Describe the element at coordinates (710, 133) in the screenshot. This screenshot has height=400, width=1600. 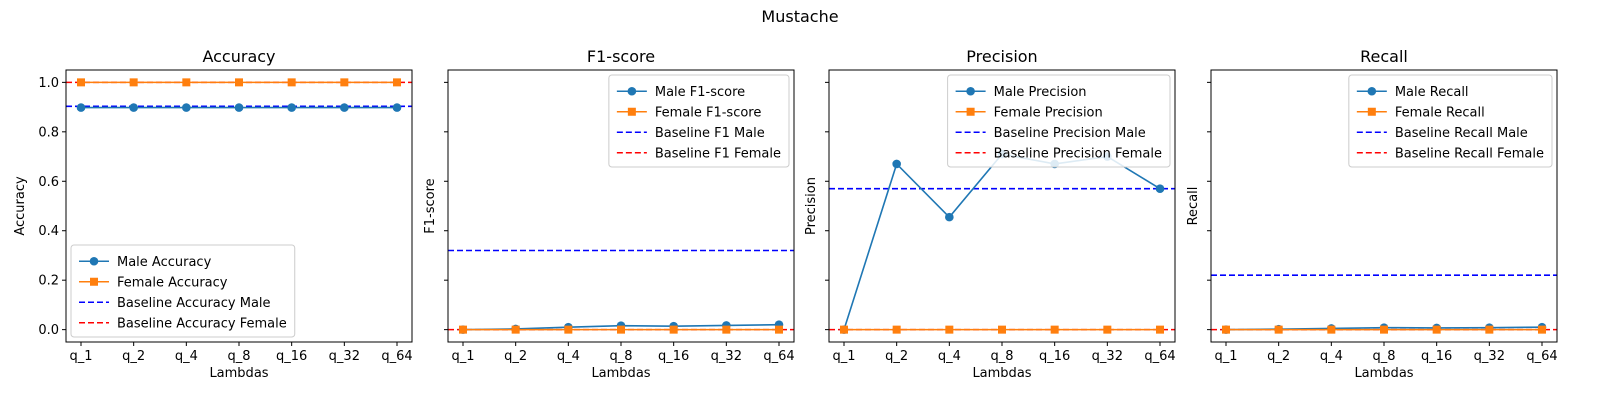
I see `legend-label: Baseline F1 Male` at that location.